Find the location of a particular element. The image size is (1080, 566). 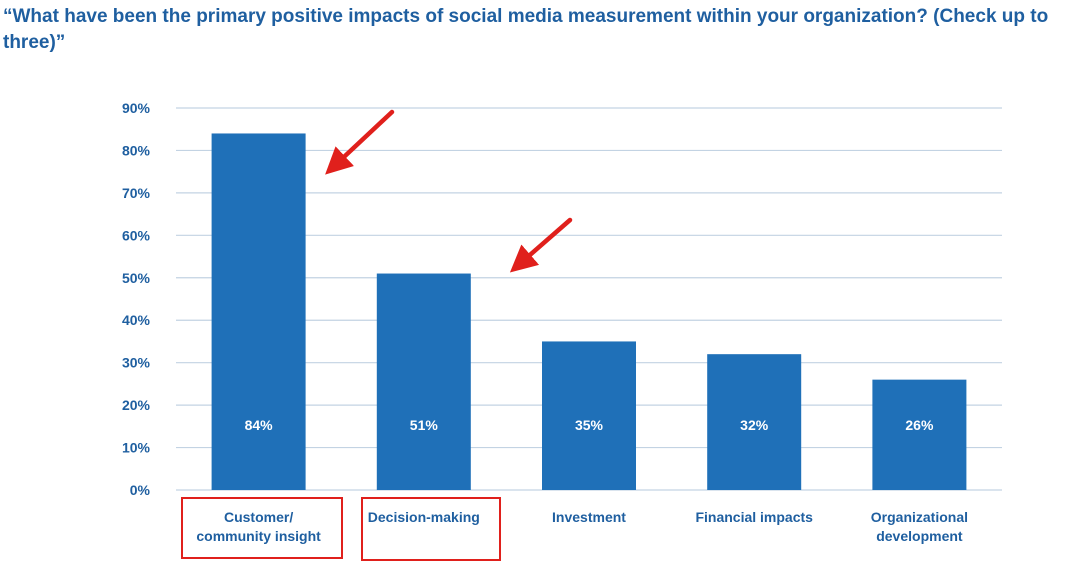

category-label: Financial impacts is located at coordinates (754, 517).